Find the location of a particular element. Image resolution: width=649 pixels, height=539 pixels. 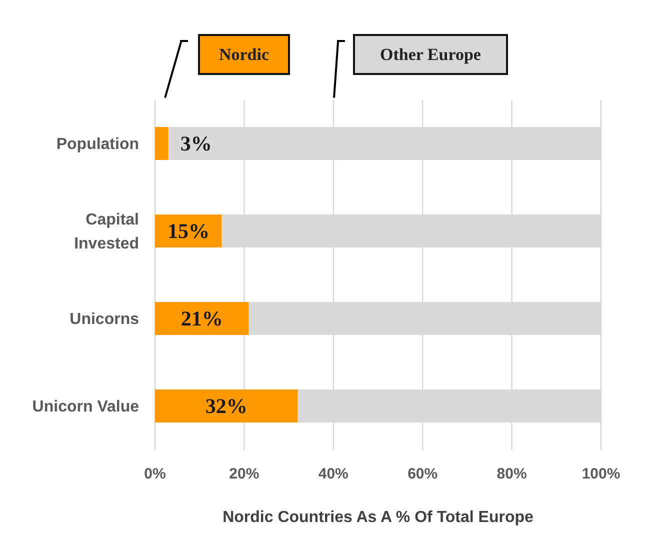

data-label: 3% is located at coordinates (196, 144).